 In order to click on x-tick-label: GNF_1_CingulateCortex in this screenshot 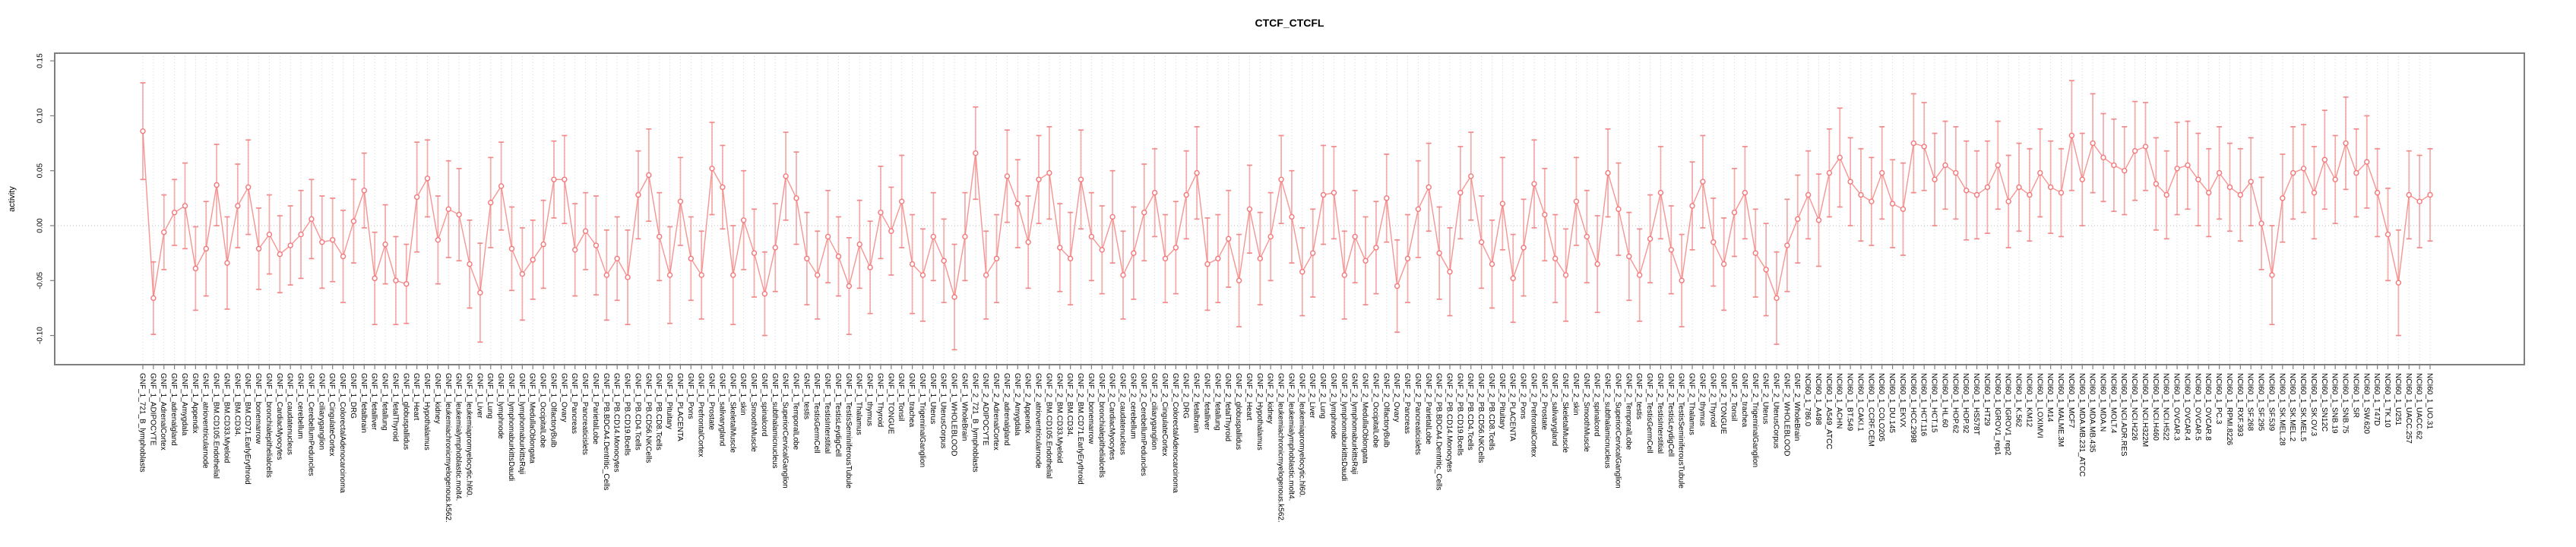, I will do `click(332, 415)`.